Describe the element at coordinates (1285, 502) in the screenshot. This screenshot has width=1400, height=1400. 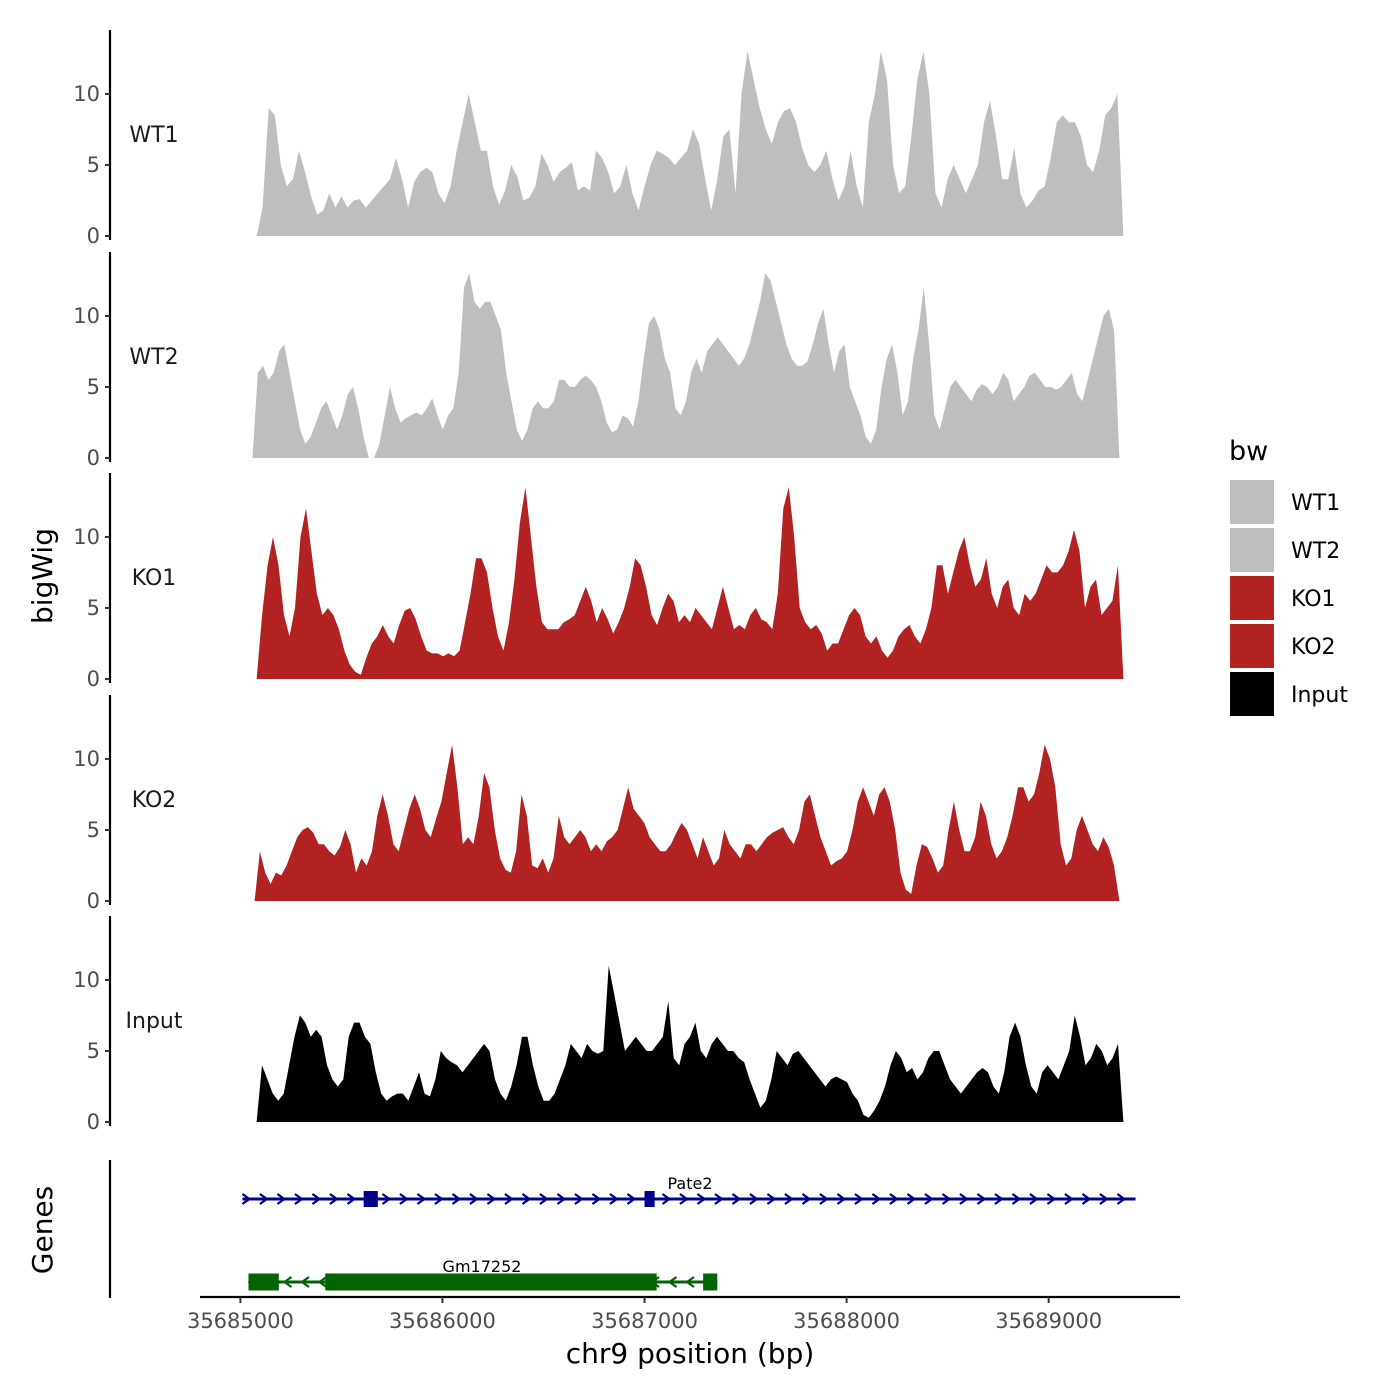
I see `legend-item-wt1: WT1` at that location.